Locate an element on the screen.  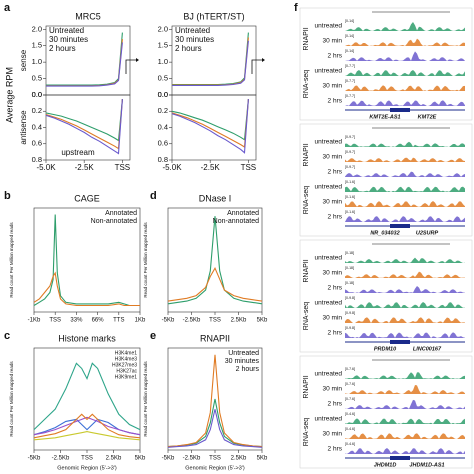
chart-title: CAGE is located at coordinates (87, 198).